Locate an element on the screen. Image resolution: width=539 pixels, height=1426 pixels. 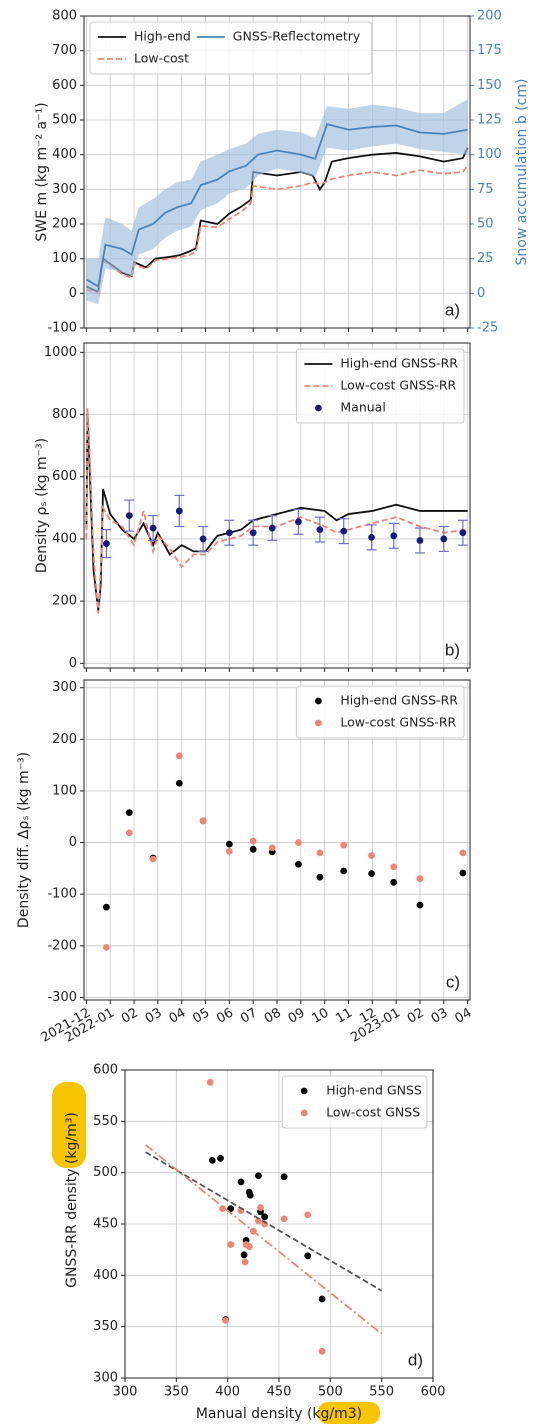
y-axis-label: Density ρₛ (kg m⁻³) is located at coordinates (42, 505).